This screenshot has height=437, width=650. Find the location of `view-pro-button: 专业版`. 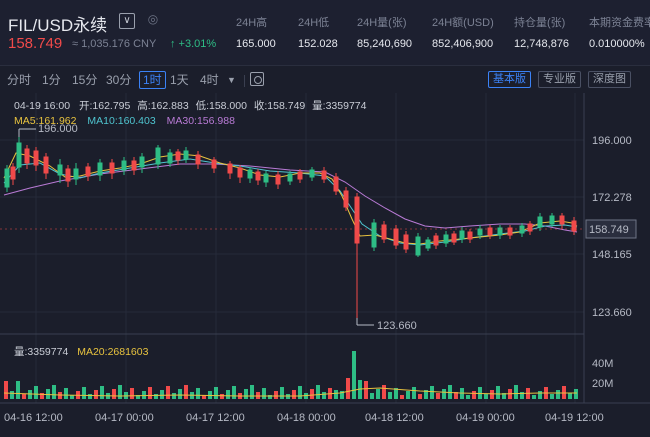

view-pro-button: 专业版 is located at coordinates (559, 79).